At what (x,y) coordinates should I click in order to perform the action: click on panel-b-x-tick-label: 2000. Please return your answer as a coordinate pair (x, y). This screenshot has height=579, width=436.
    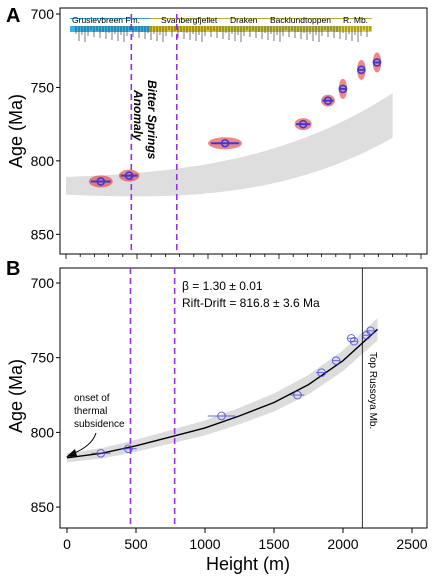
    Looking at the image, I should click on (342, 544).